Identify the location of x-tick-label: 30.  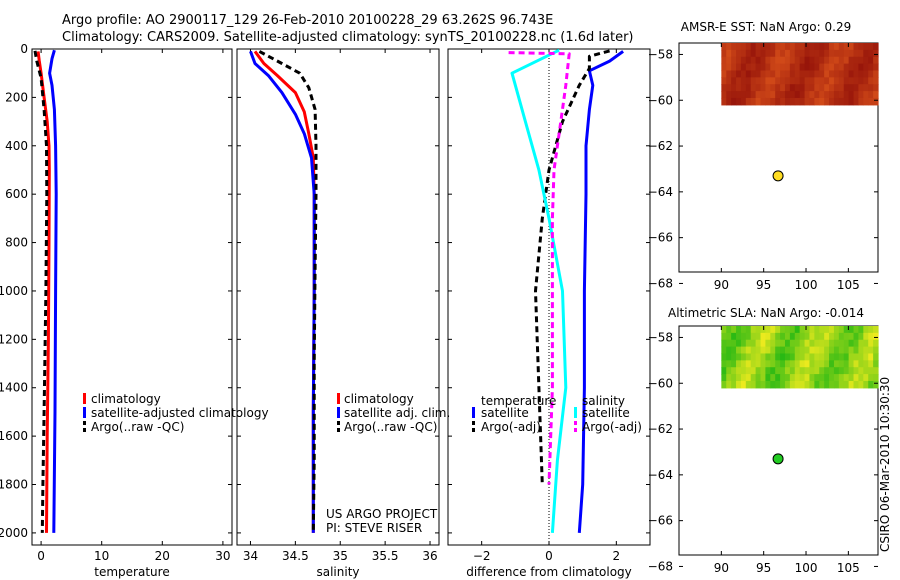
(222, 556).